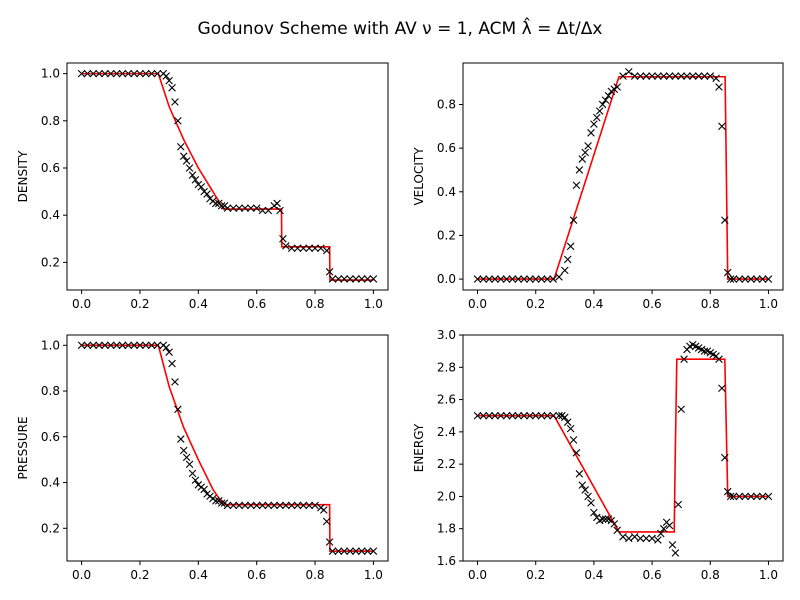 The height and width of the screenshot is (600, 800). Describe the element at coordinates (710, 575) in the screenshot. I see `x-tick-label: 0.8` at that location.